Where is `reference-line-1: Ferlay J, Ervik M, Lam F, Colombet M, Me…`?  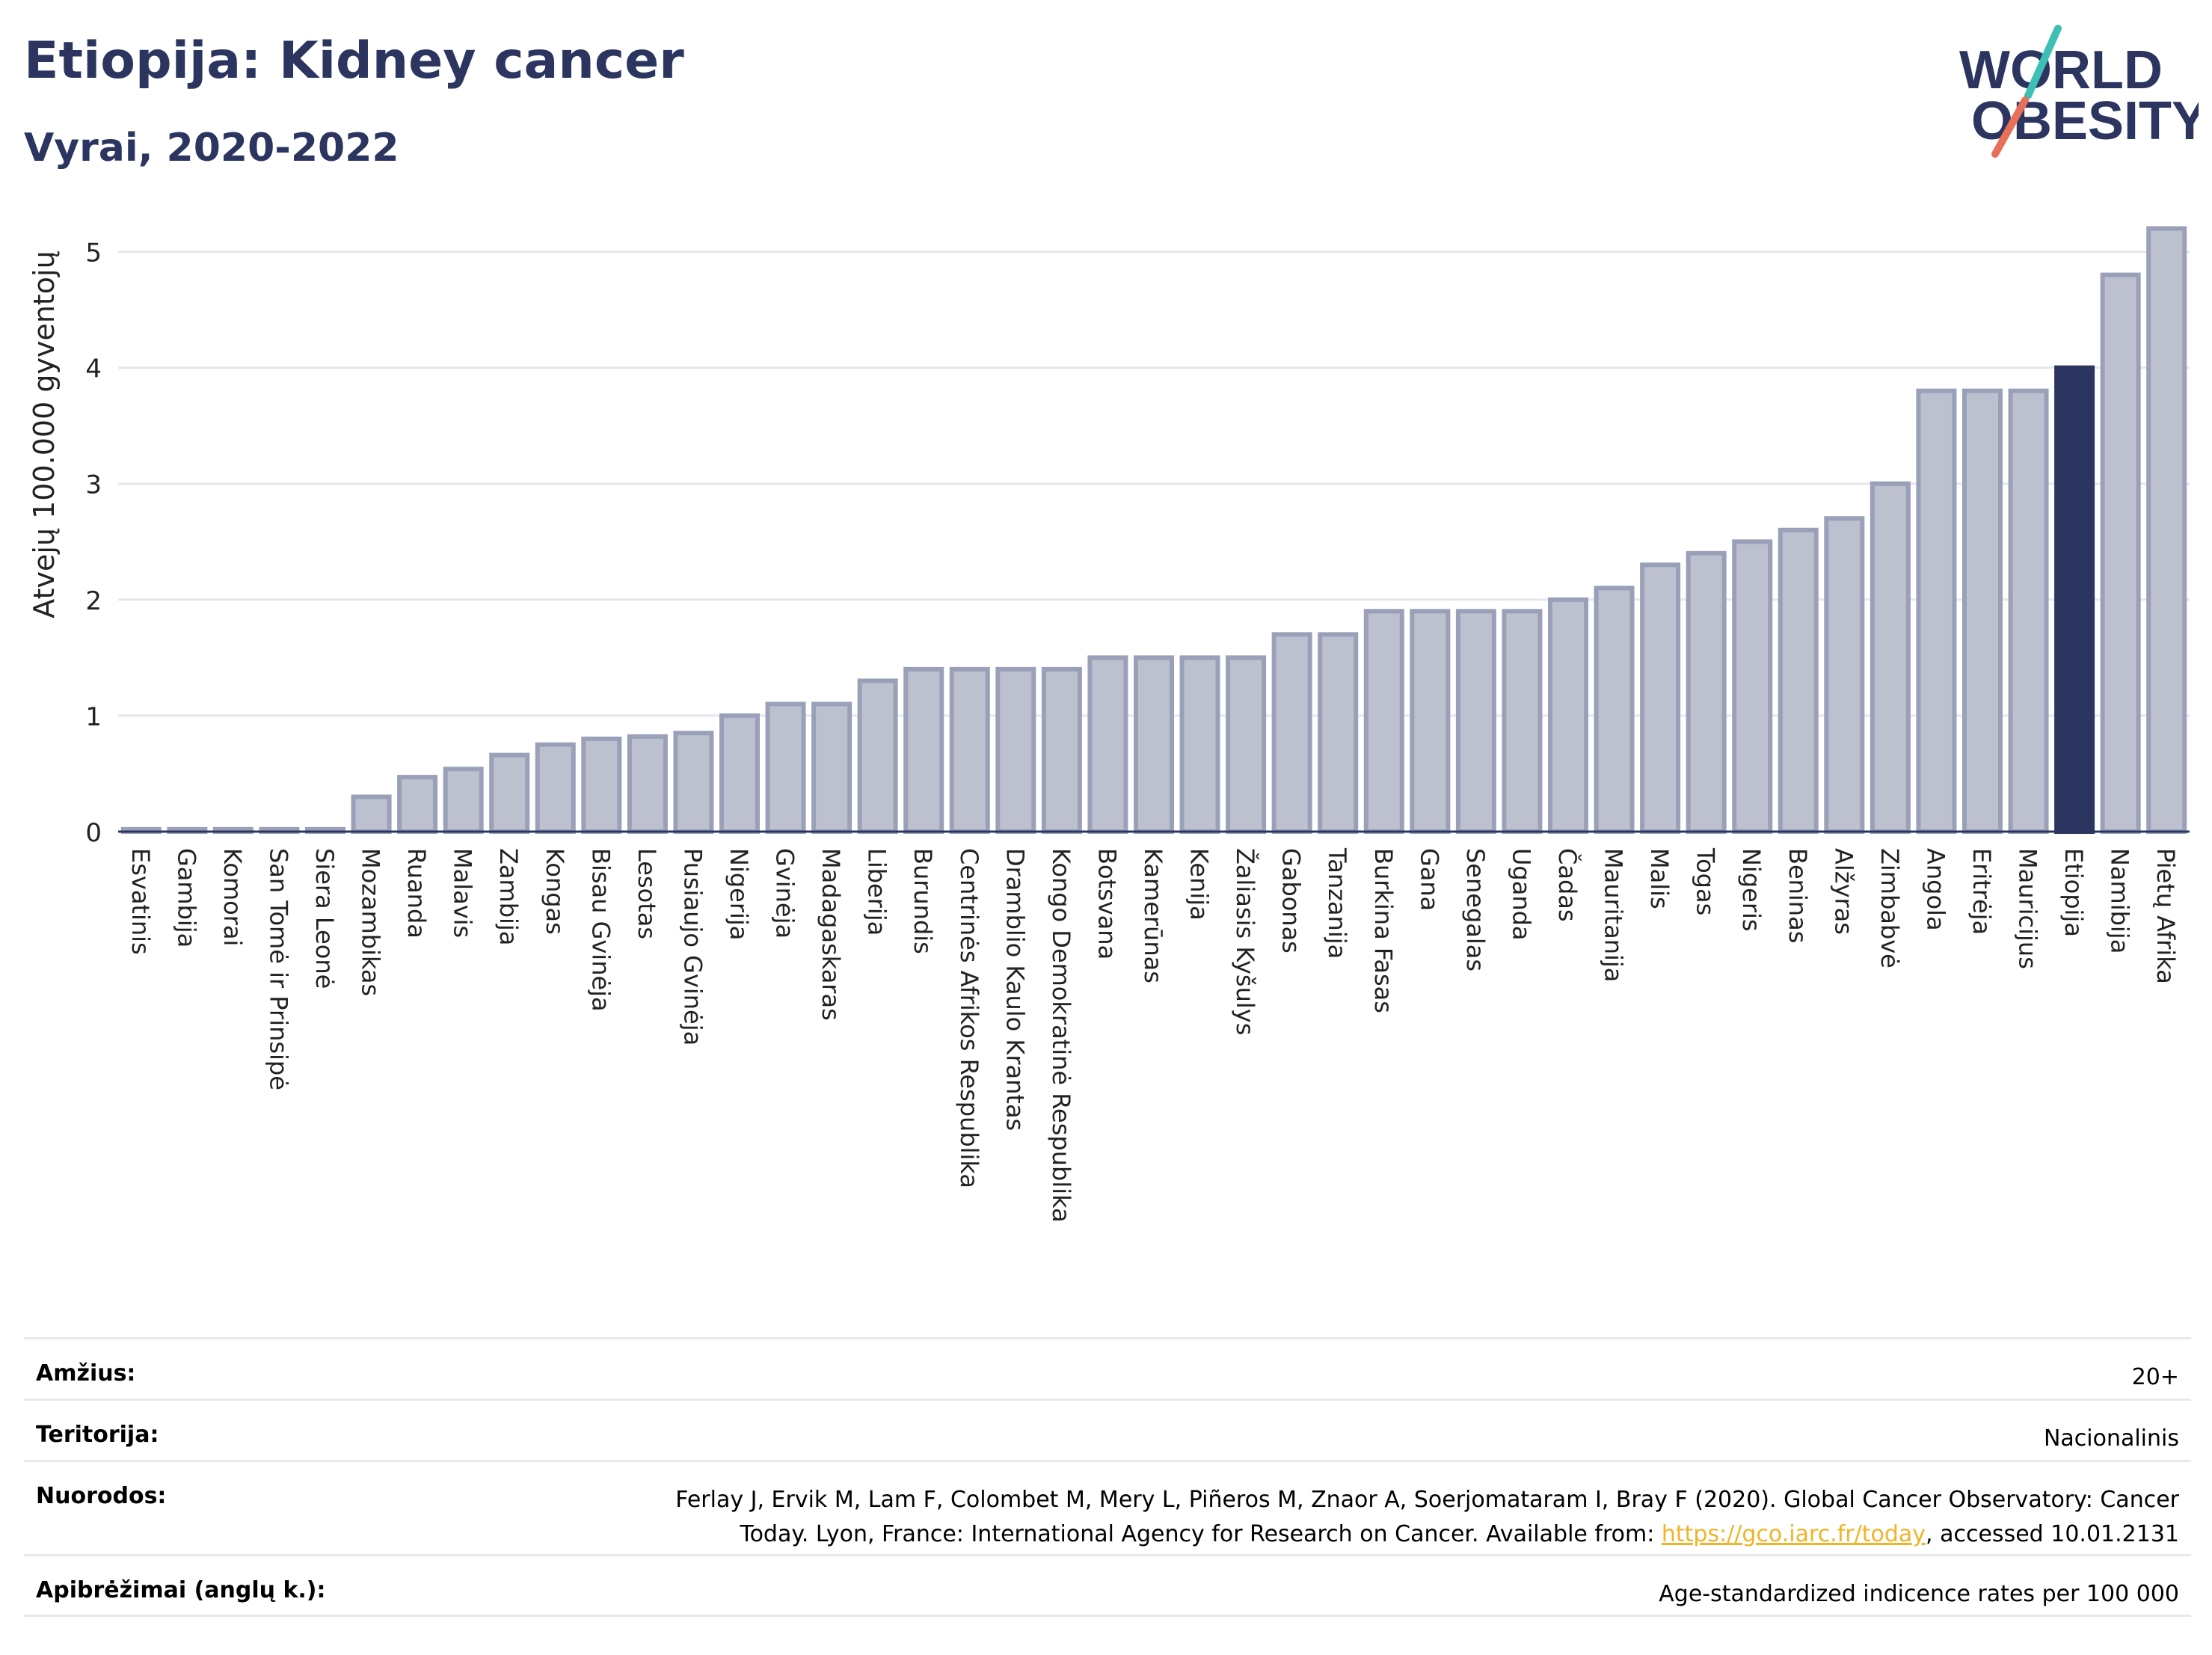 reference-line-1: Ferlay J, Ervik M, Lam F, Colombet M, Me… is located at coordinates (1427, 1500).